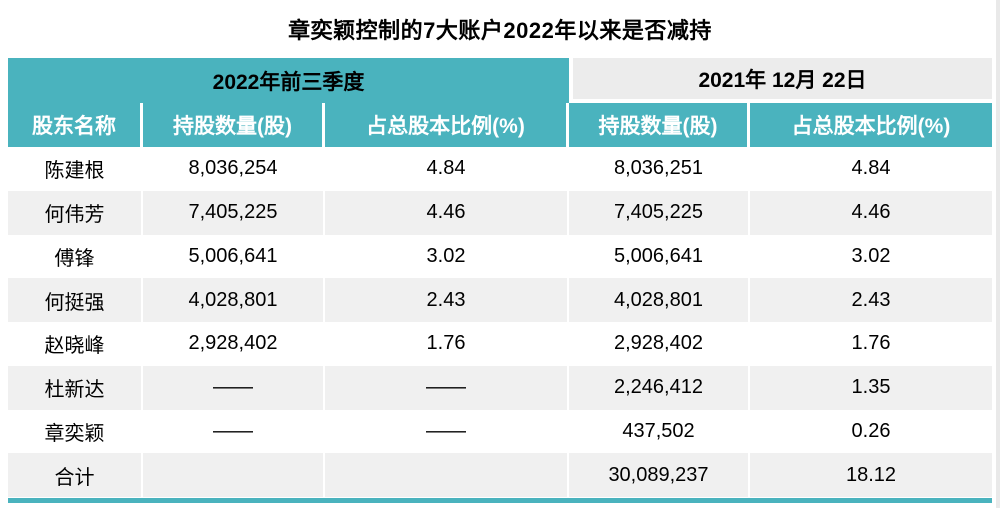 The height and width of the screenshot is (508, 1000). I want to click on table-cell: 18.12, so click(871, 474).